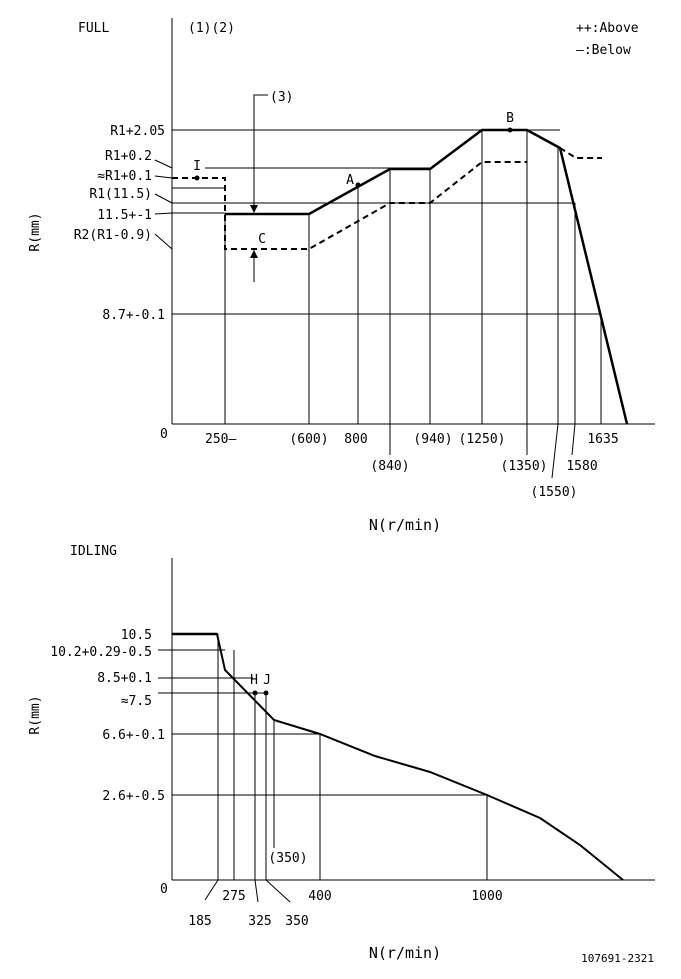 This screenshot has width=681, height=979. Describe the element at coordinates (482, 439) in the screenshot. I see `x-label-1250: (1250)` at that location.